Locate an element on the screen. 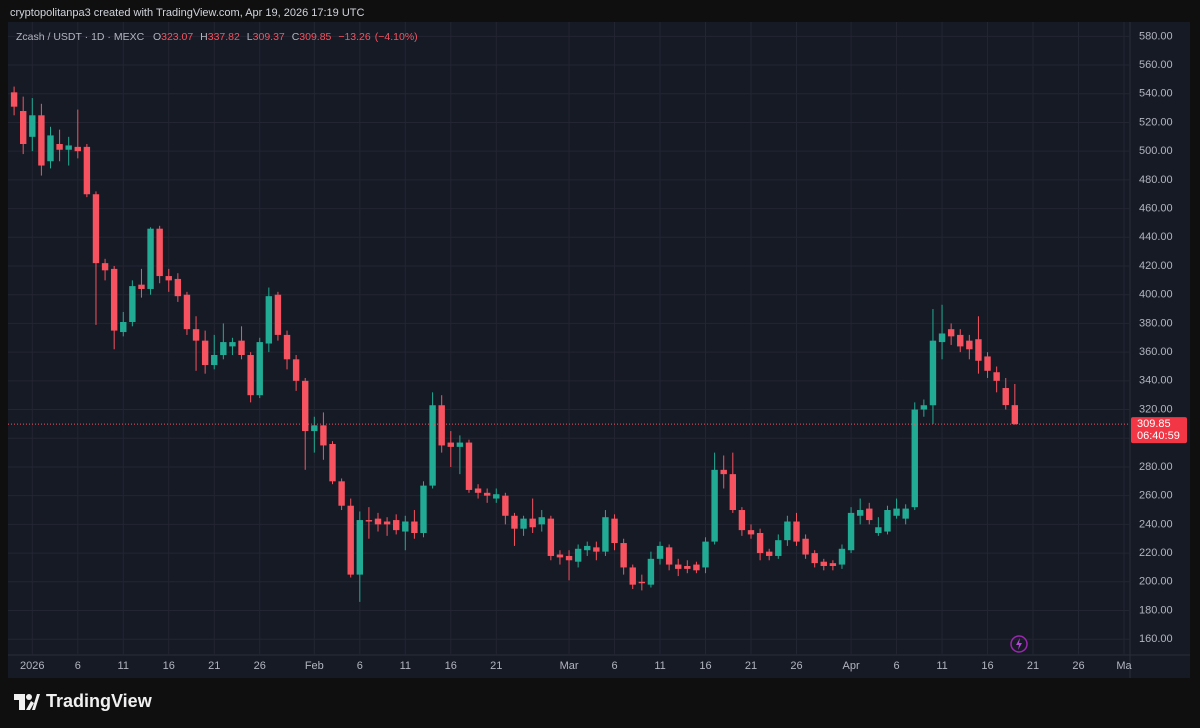  y-tick-label: 520.00 is located at coordinates (1156, 122).